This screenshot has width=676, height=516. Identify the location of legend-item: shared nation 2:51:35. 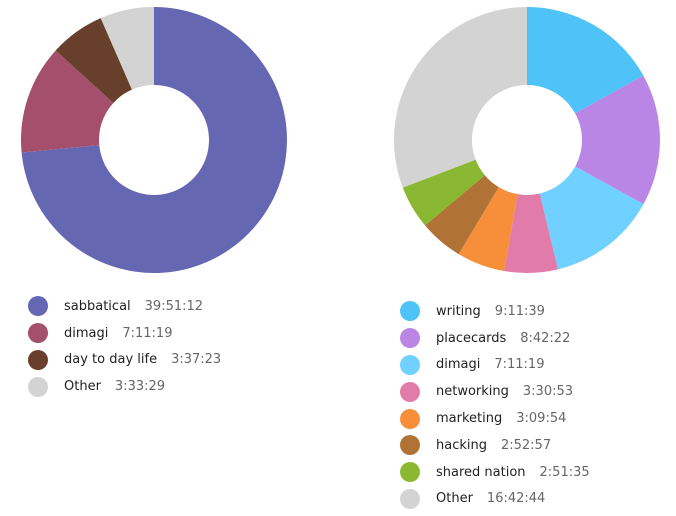
(495, 472).